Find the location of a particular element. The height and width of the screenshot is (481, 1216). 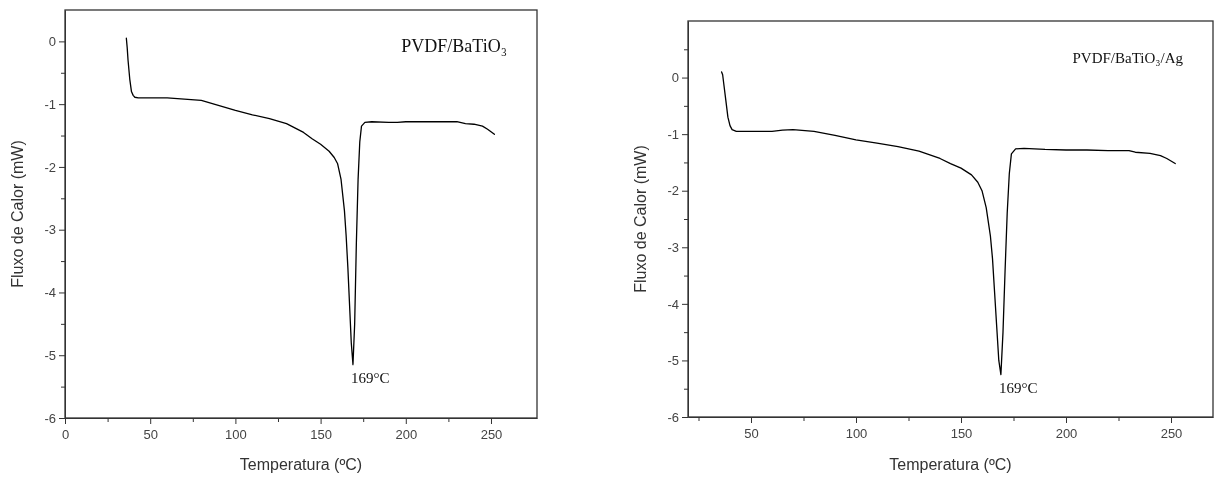

annotation: PVDF/BaTiO₃/Ag is located at coordinates (1128, 58).